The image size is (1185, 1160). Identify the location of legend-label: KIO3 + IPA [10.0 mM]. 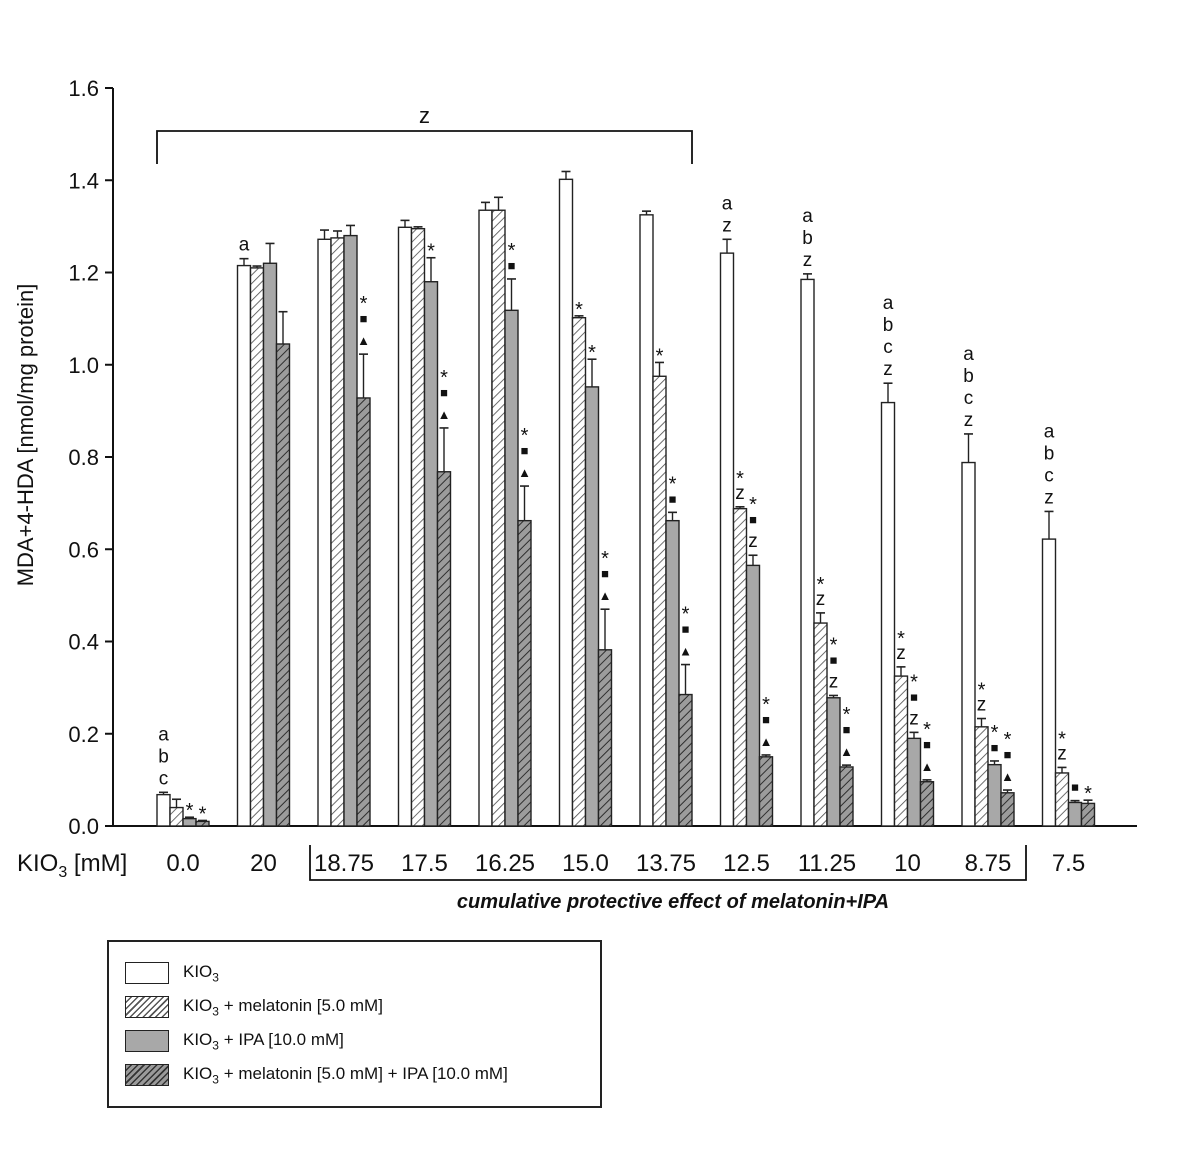
(263, 1041).